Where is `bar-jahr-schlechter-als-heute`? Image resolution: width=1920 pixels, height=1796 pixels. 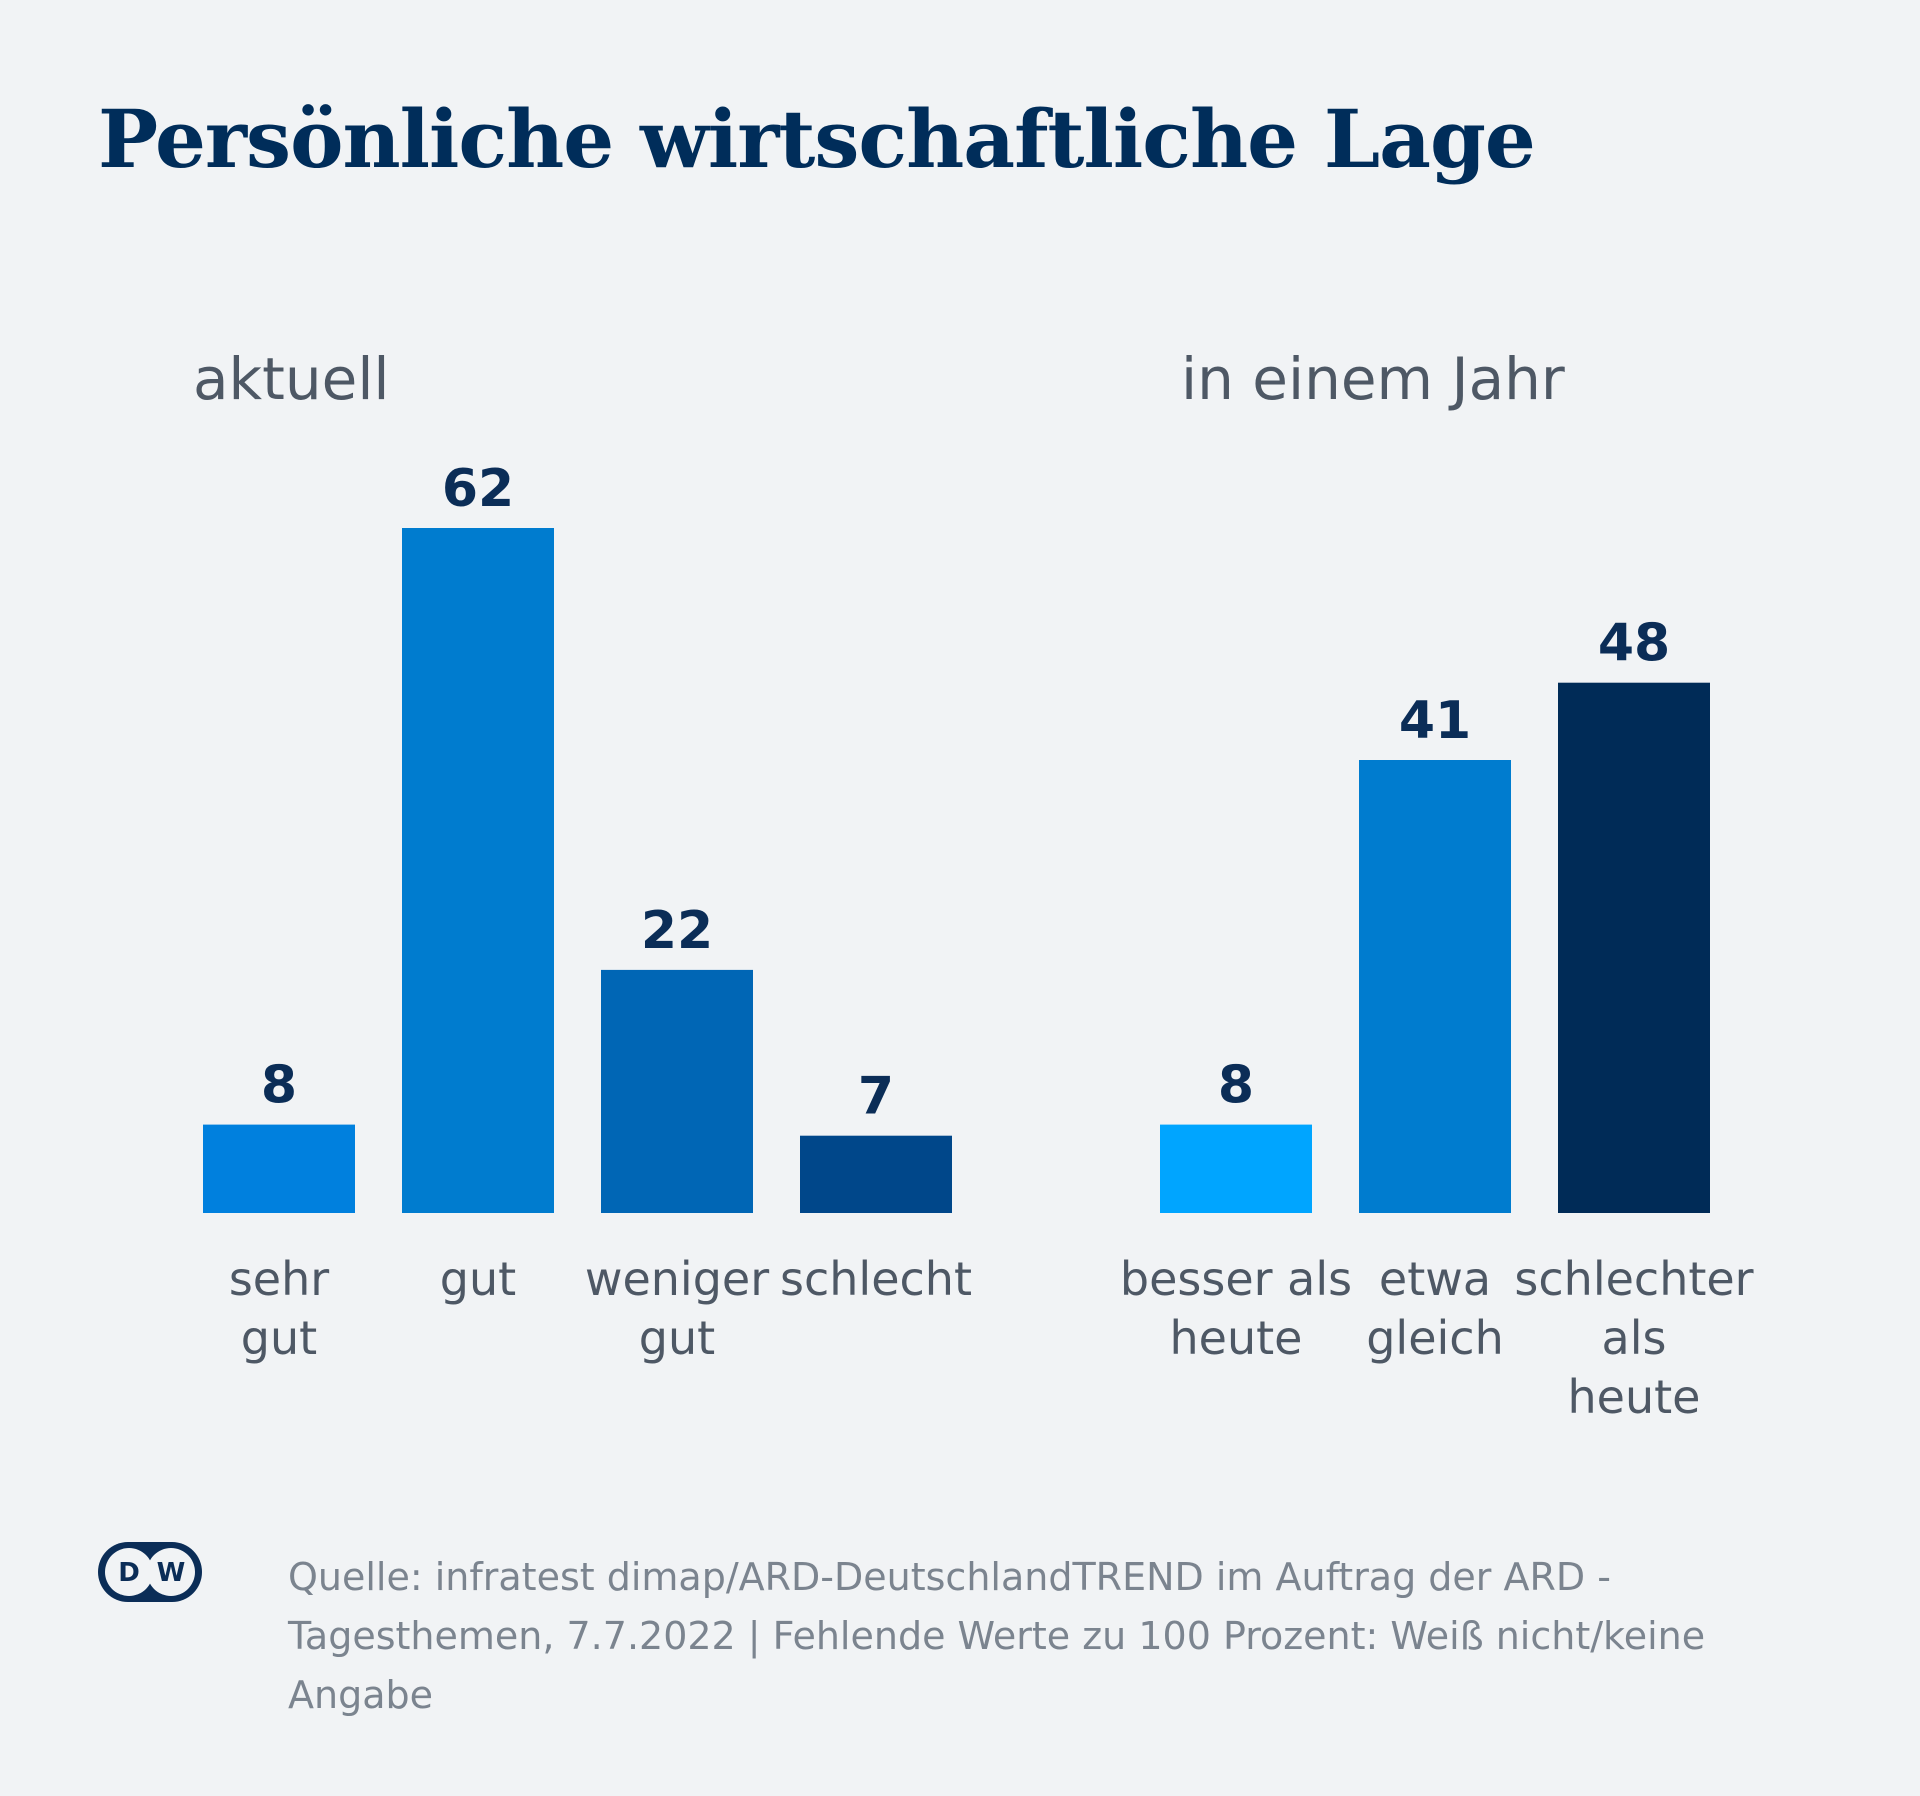
bar-jahr-schlechter-als-heute is located at coordinates (1634, 947).